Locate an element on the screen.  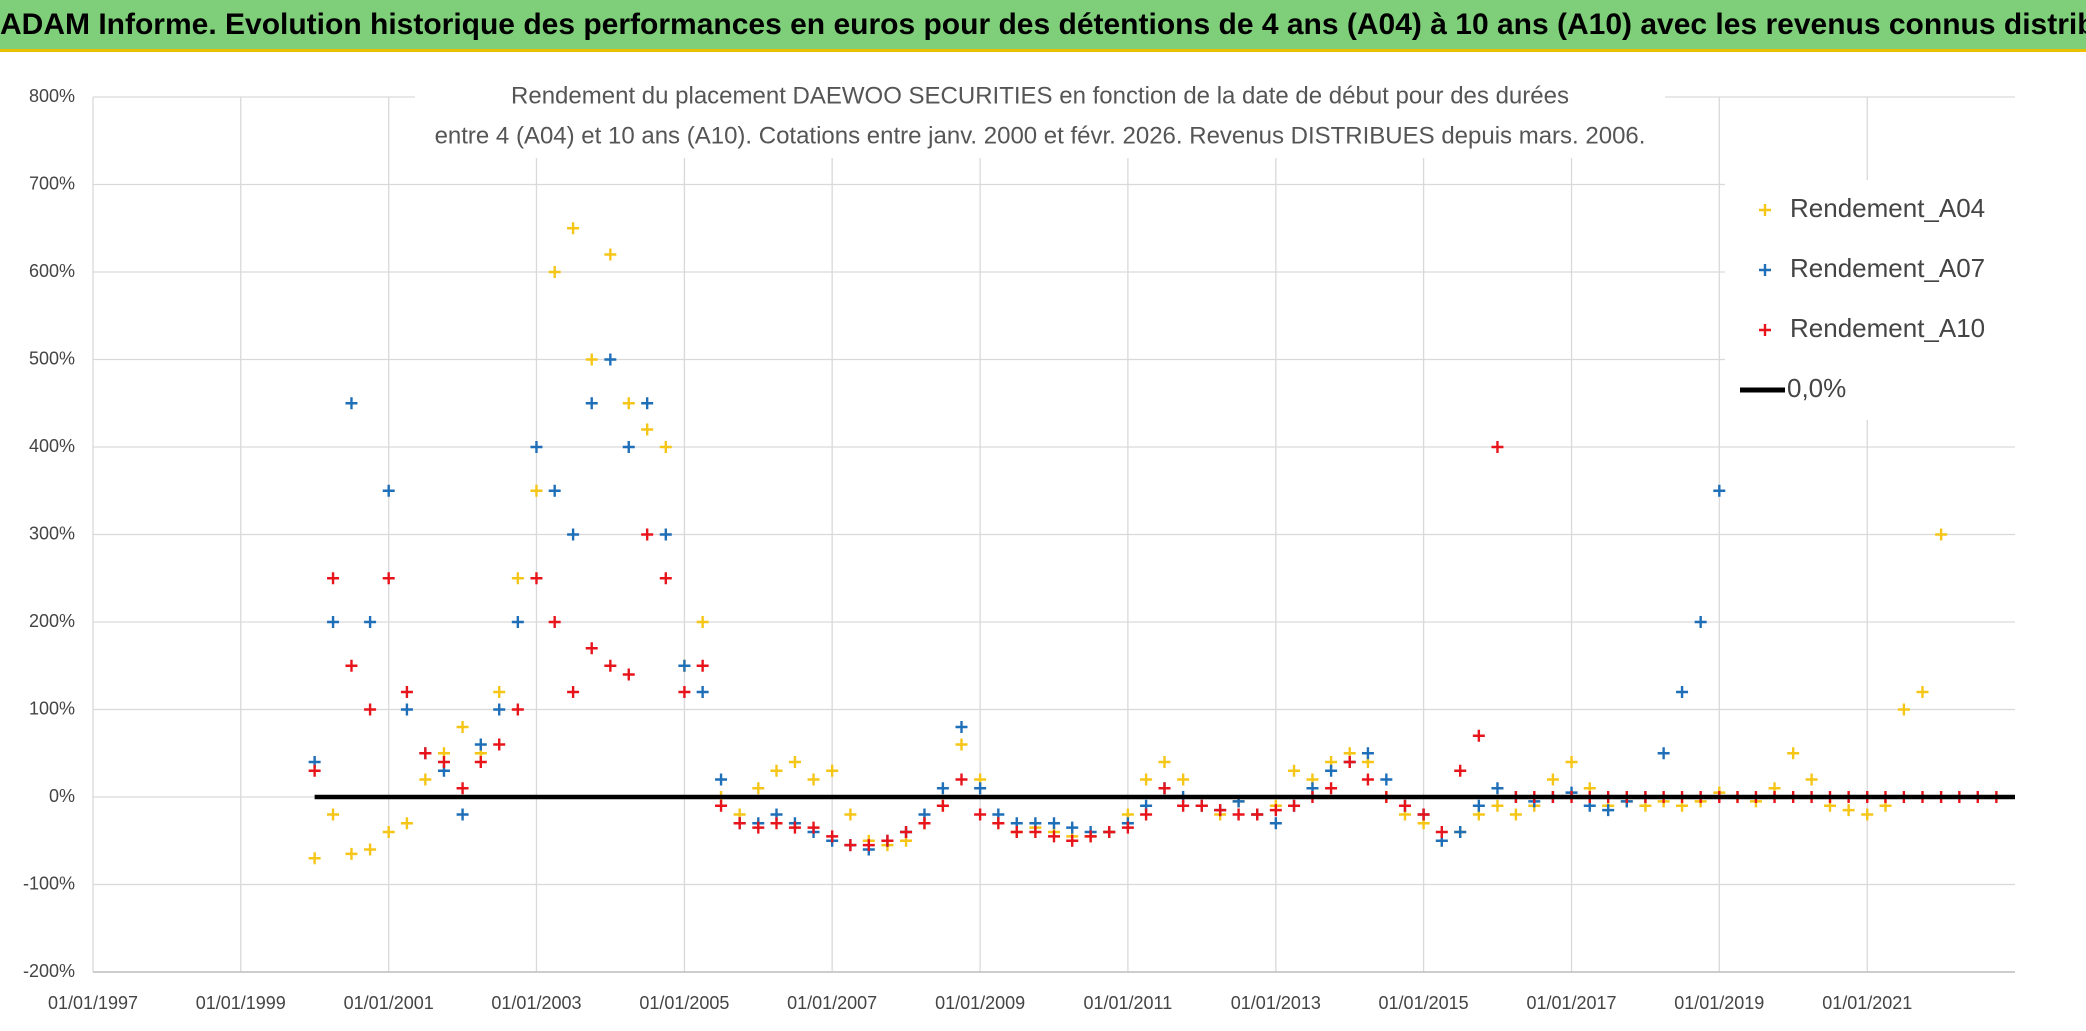
x-tick-label: 01/01/2007 is located at coordinates (832, 1003).